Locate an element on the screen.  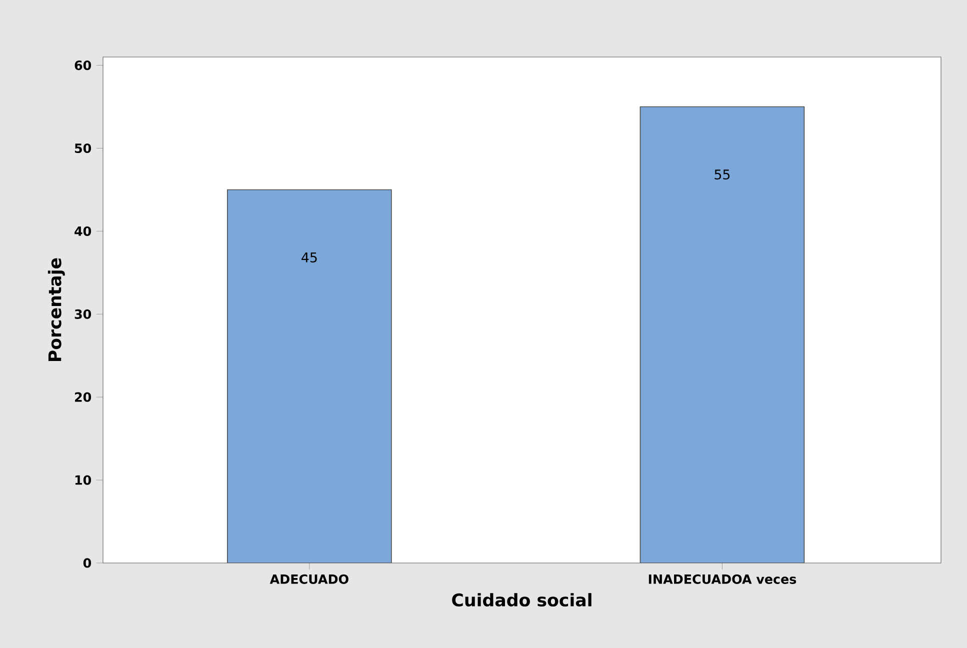
y-tick-label: 0 is located at coordinates (87, 563).